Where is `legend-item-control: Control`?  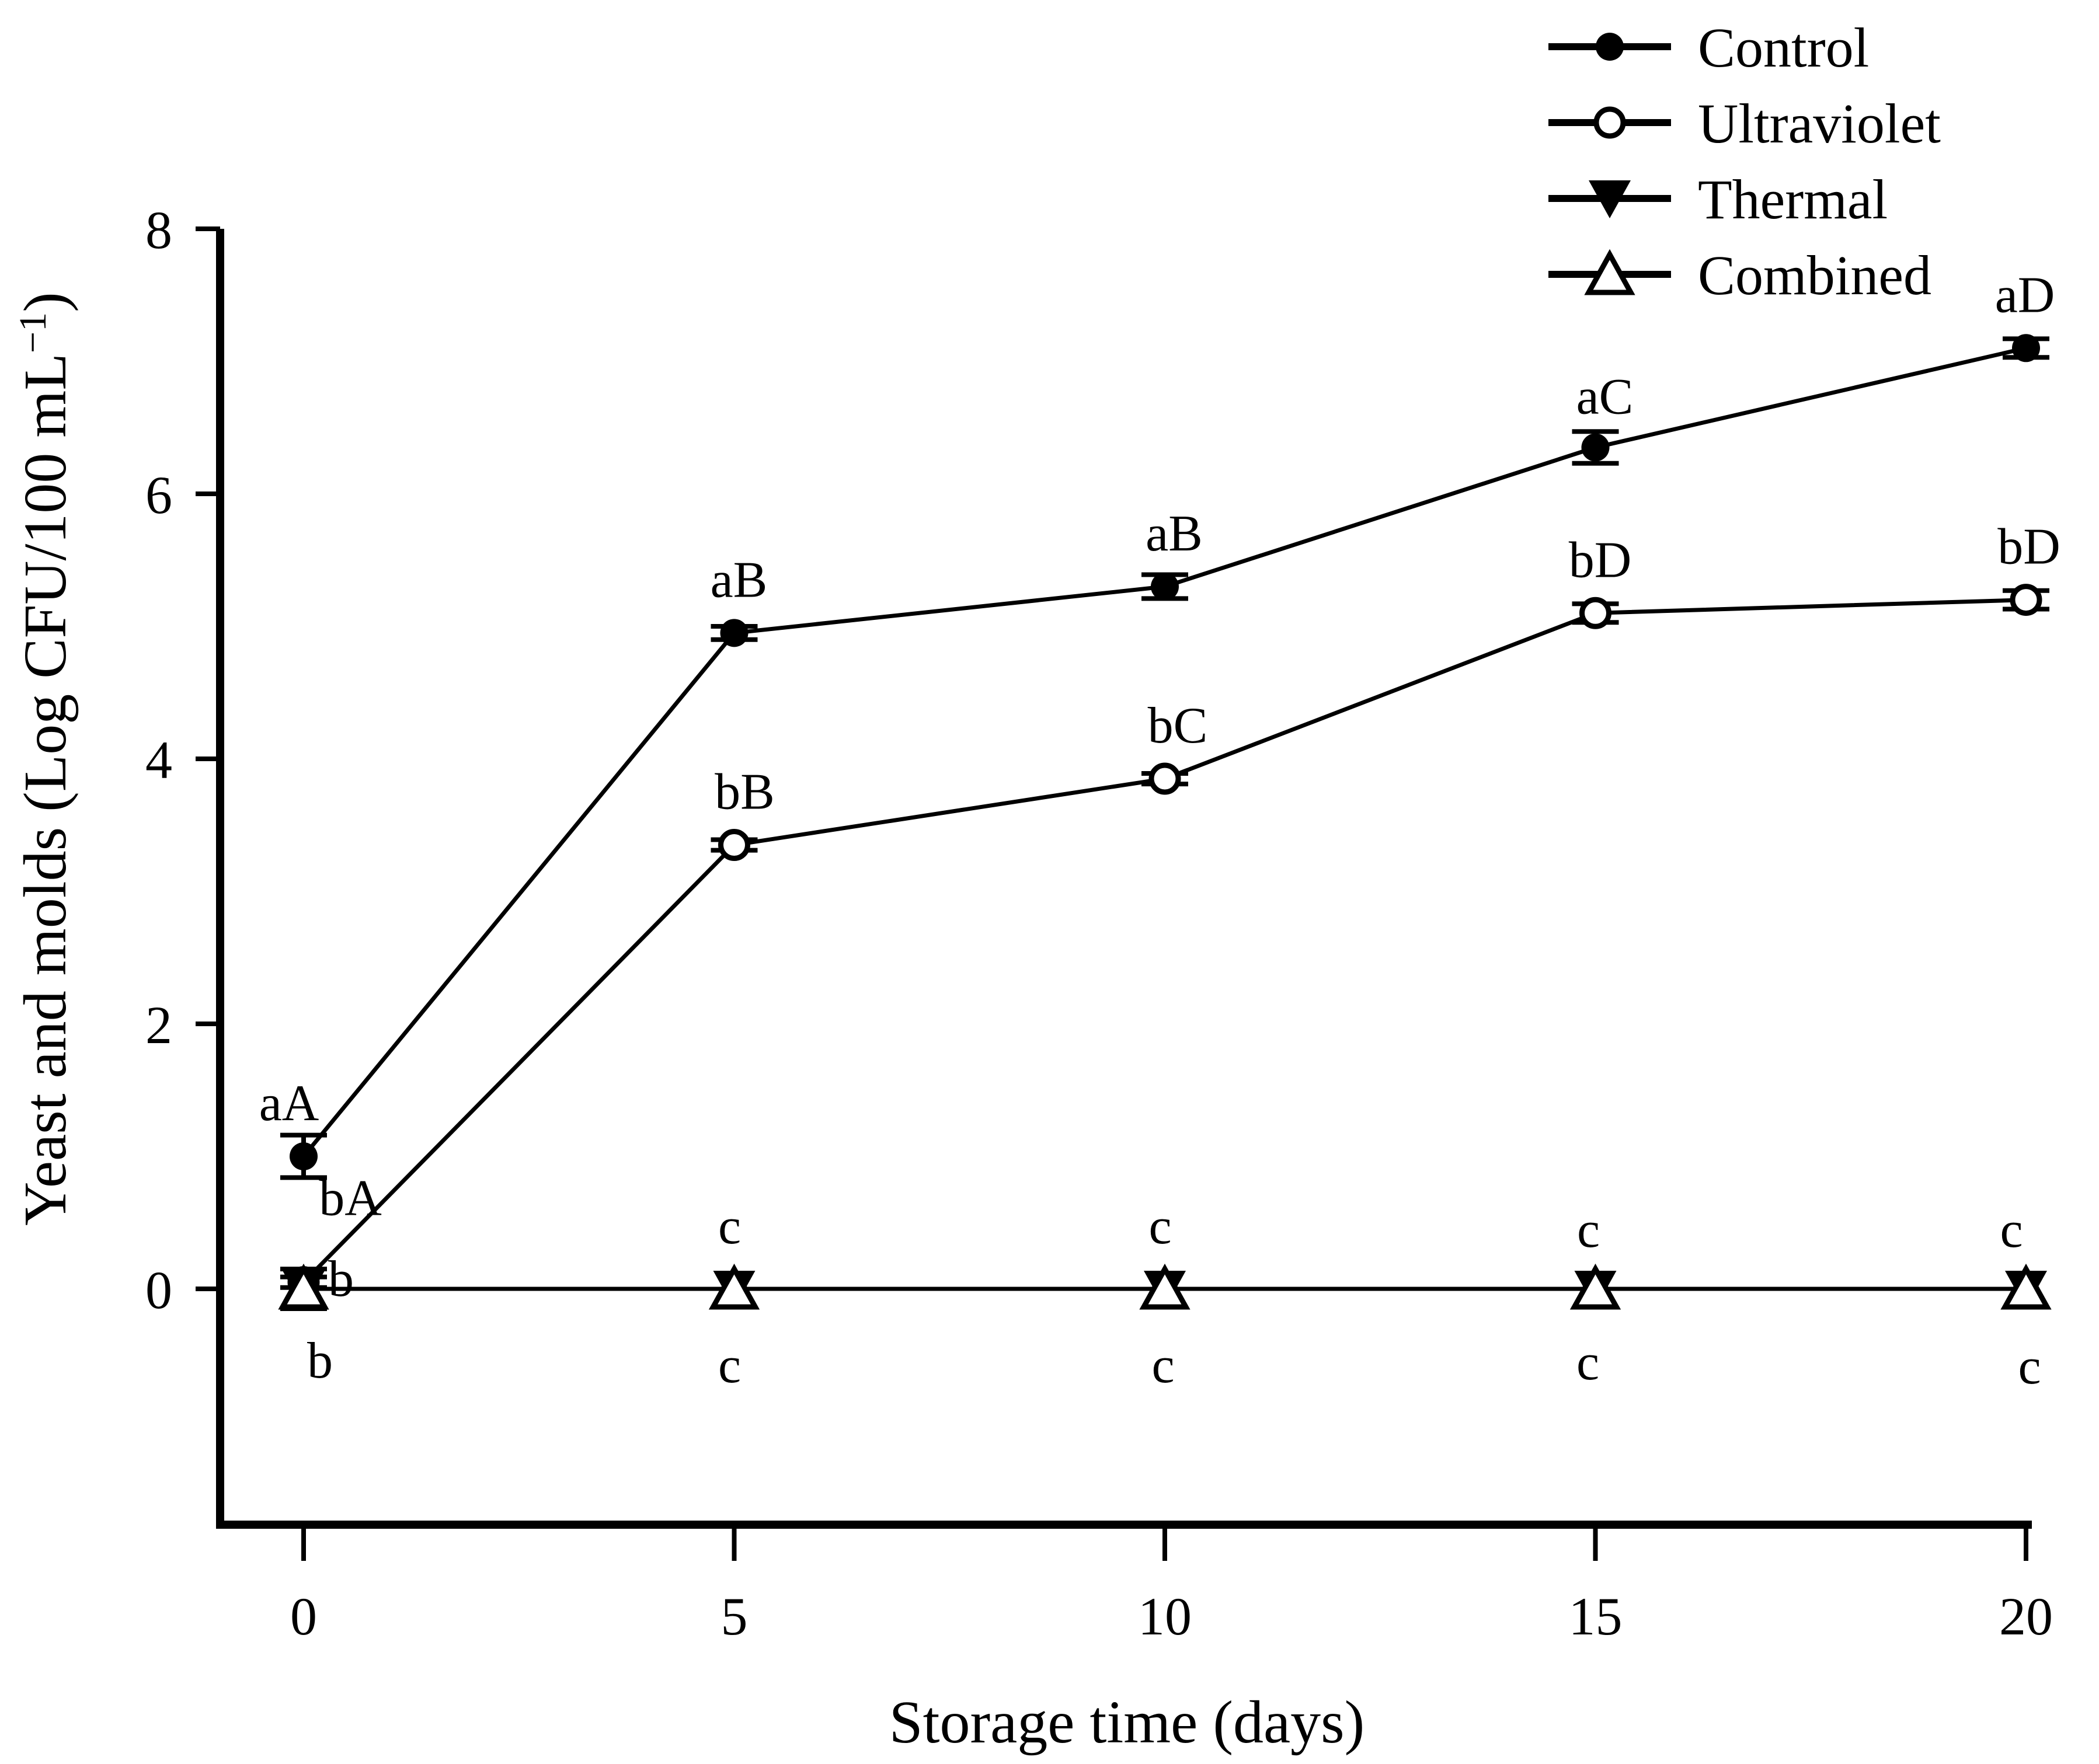
legend-item-control: Control is located at coordinates (1708, 48).